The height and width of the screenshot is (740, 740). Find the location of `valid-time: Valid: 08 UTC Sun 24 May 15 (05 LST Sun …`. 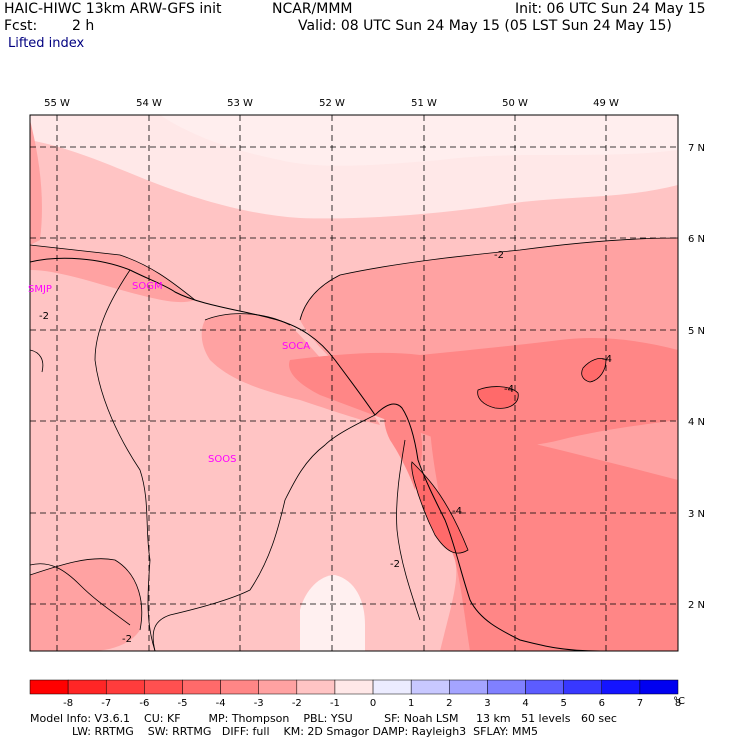

valid-time: Valid: 08 UTC Sun 24 May 15 (05 LST Sun … is located at coordinates (485, 26).